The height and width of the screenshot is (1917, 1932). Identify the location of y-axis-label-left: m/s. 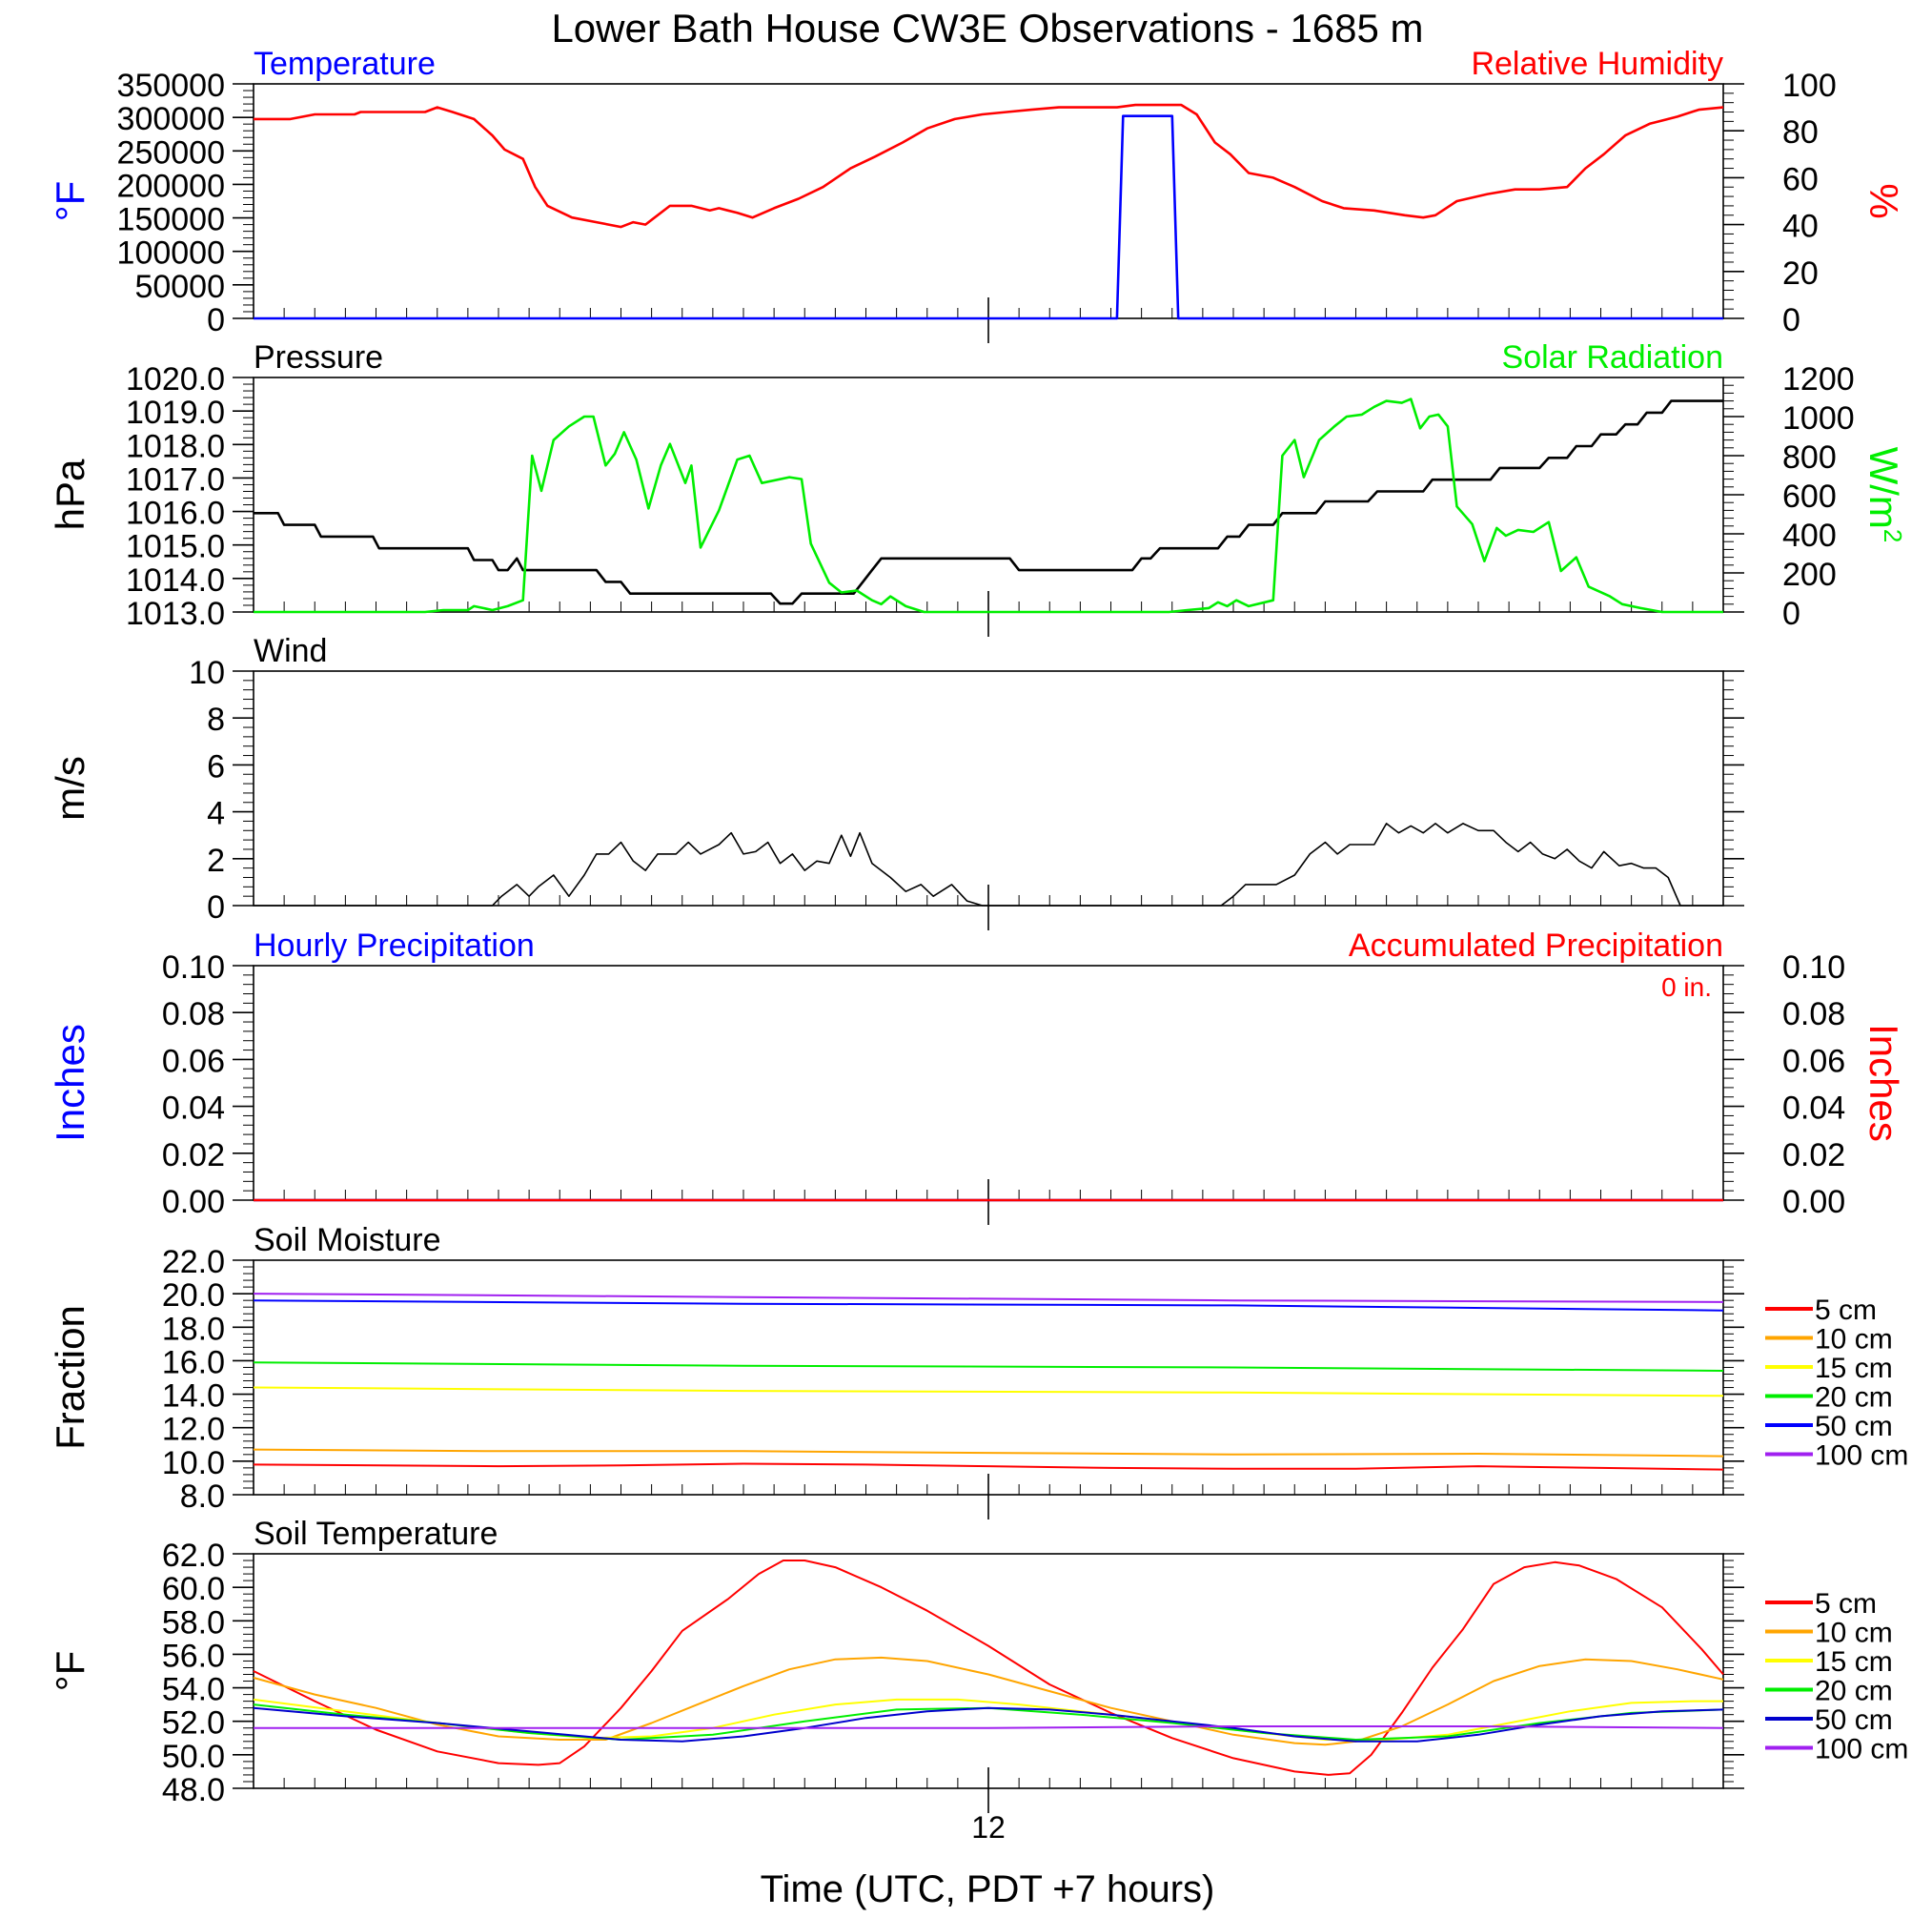
(70, 788).